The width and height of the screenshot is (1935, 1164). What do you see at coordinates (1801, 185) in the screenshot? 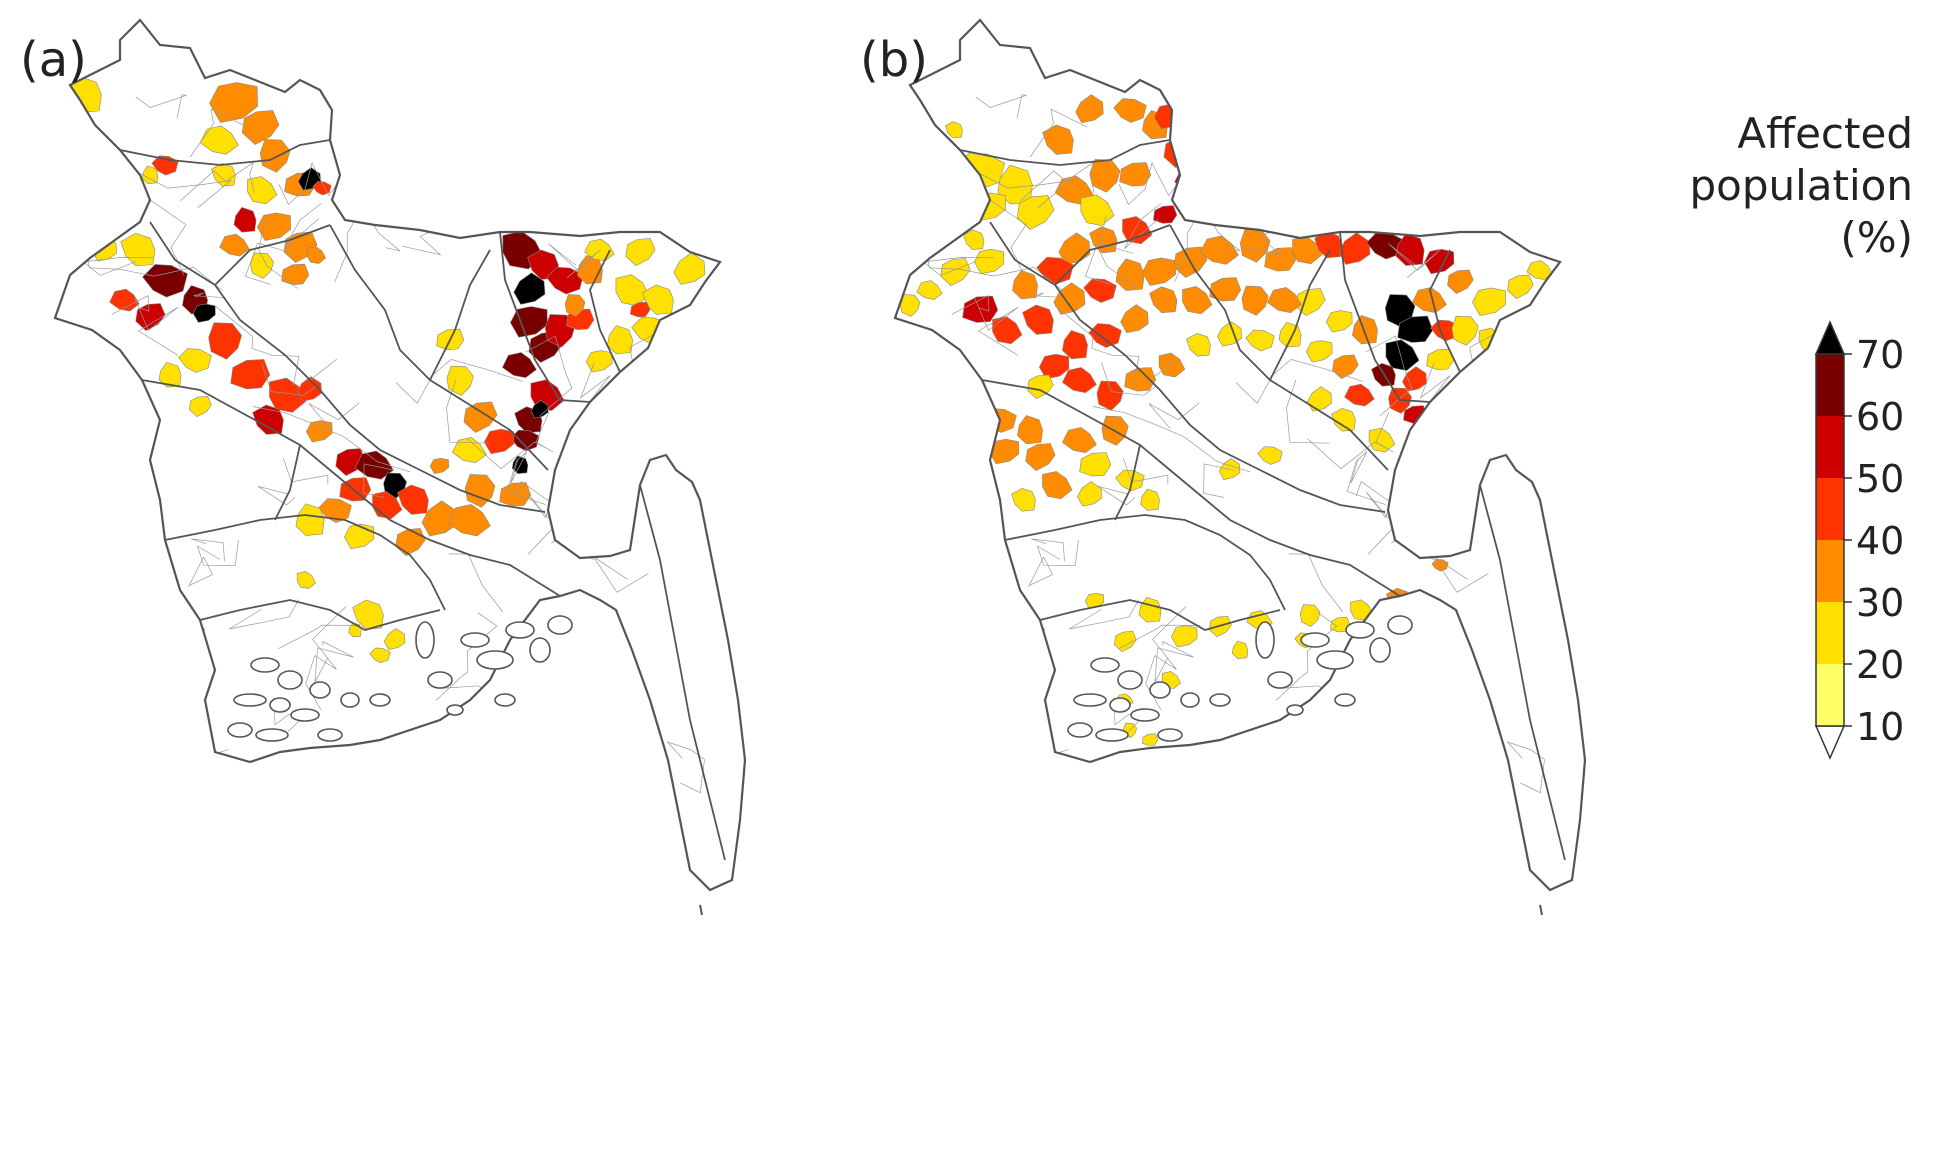
I see `legend-title-line-2: population` at bounding box center [1801, 185].